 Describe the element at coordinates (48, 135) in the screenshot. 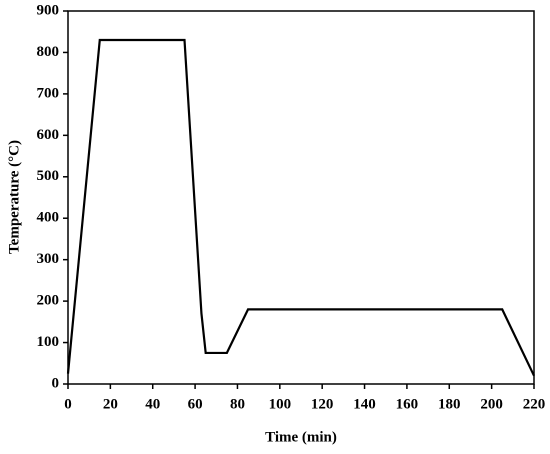

I see `y-tick-label: 600` at that location.